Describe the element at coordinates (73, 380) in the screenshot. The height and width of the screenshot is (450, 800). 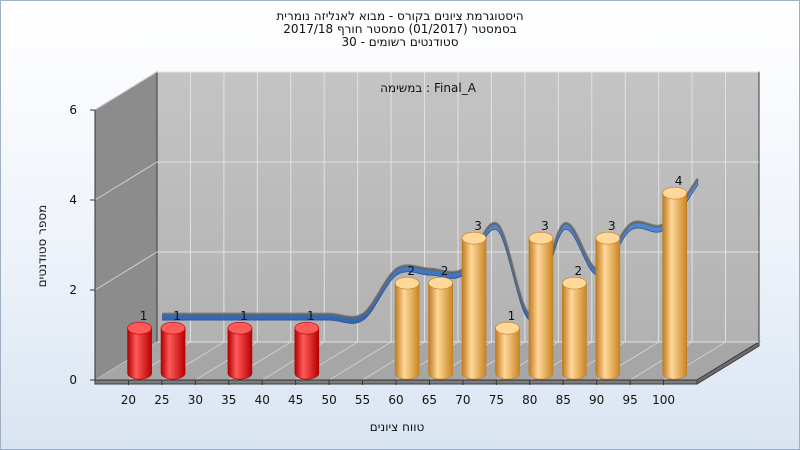
I see `y-tick-label: 0` at that location.